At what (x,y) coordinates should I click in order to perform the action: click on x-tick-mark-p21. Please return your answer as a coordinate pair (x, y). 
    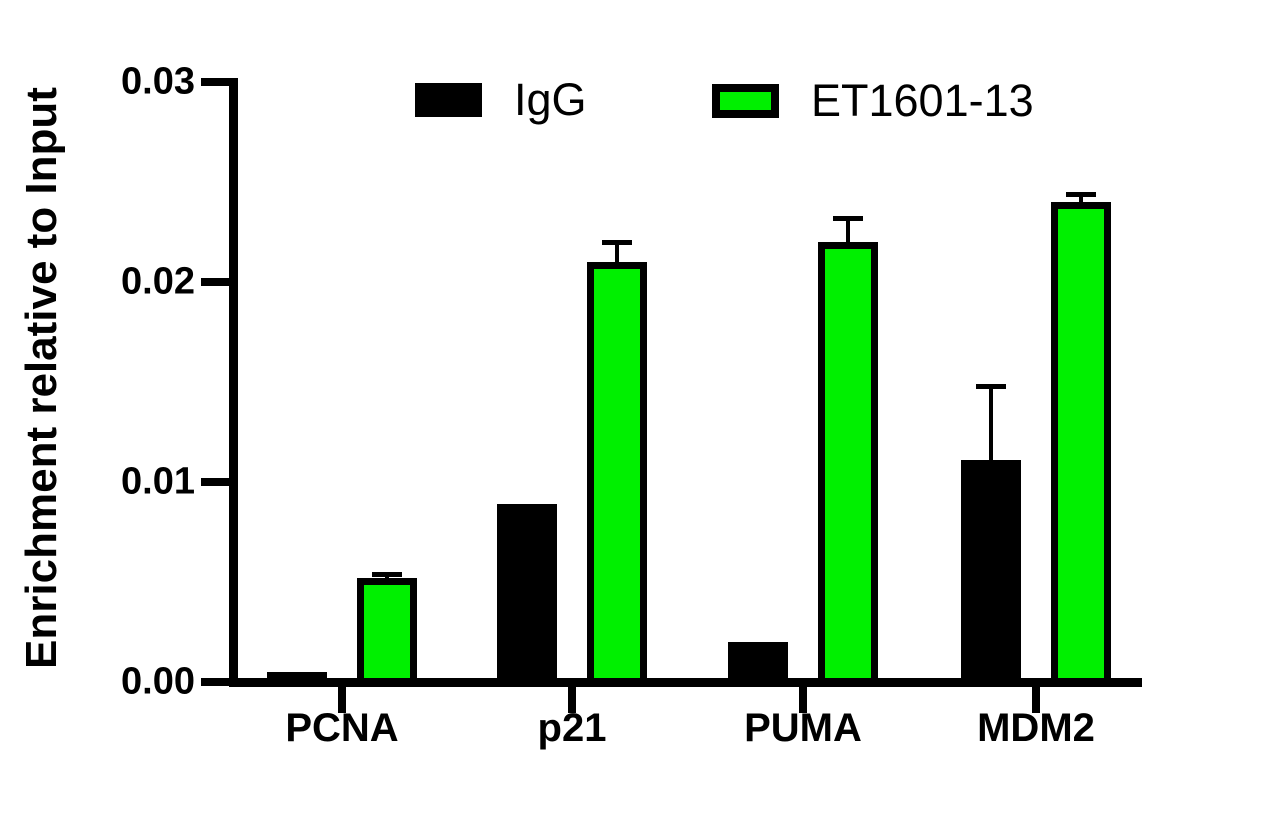
    Looking at the image, I should click on (572, 700).